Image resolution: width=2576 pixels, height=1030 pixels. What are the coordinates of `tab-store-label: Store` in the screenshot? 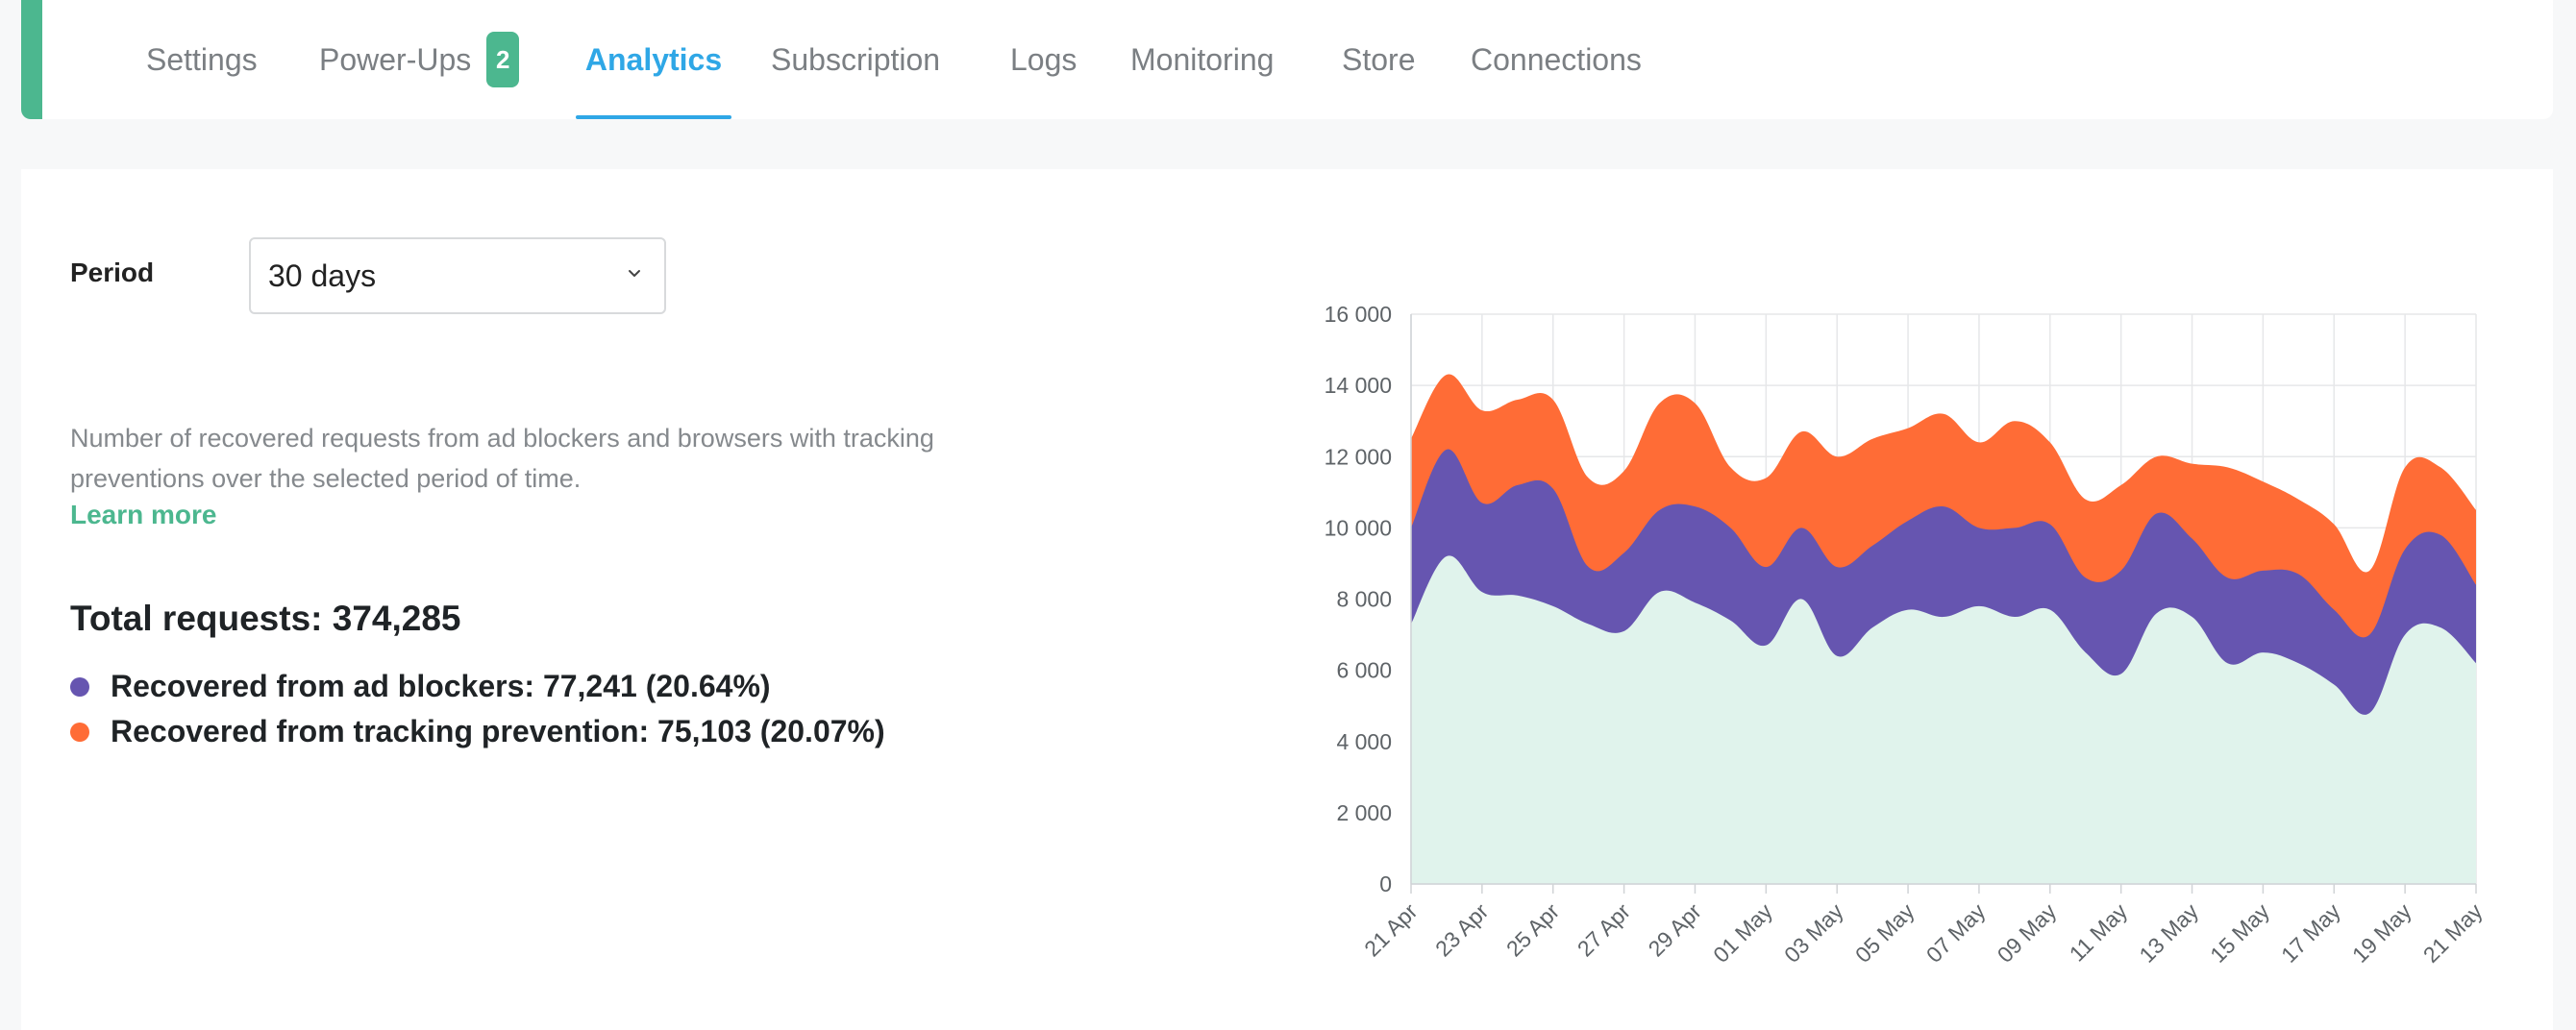 It's located at (1379, 59).